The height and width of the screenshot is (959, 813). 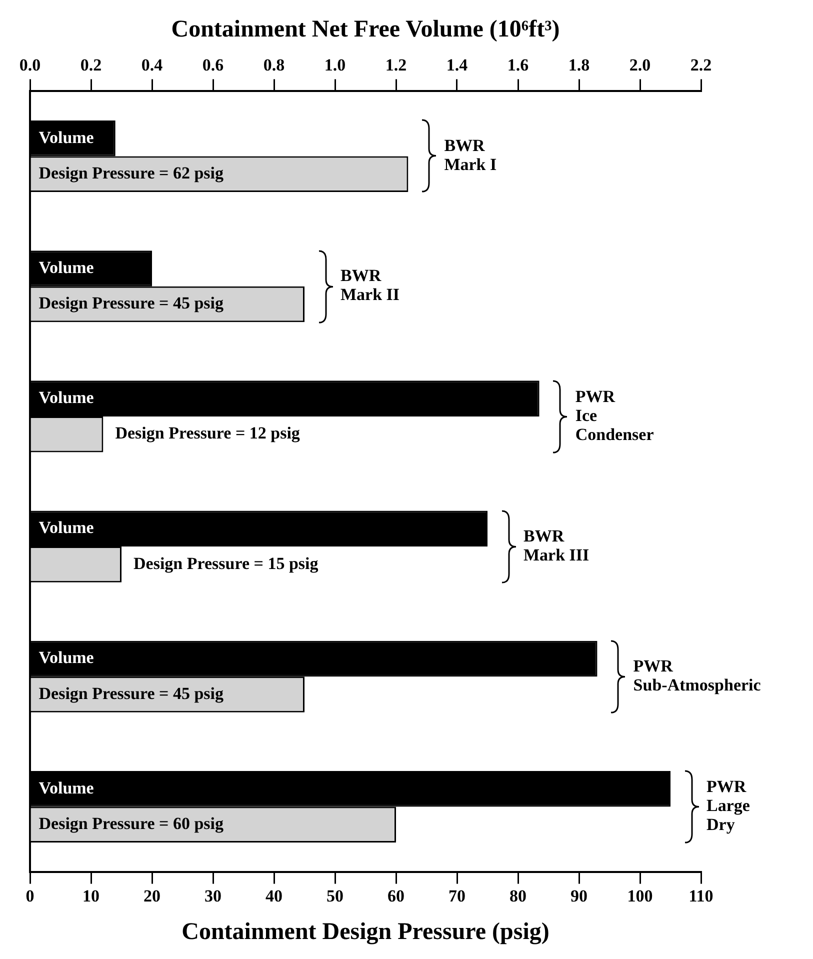 What do you see at coordinates (640, 896) in the screenshot?
I see `x-tick-label: 100` at bounding box center [640, 896].